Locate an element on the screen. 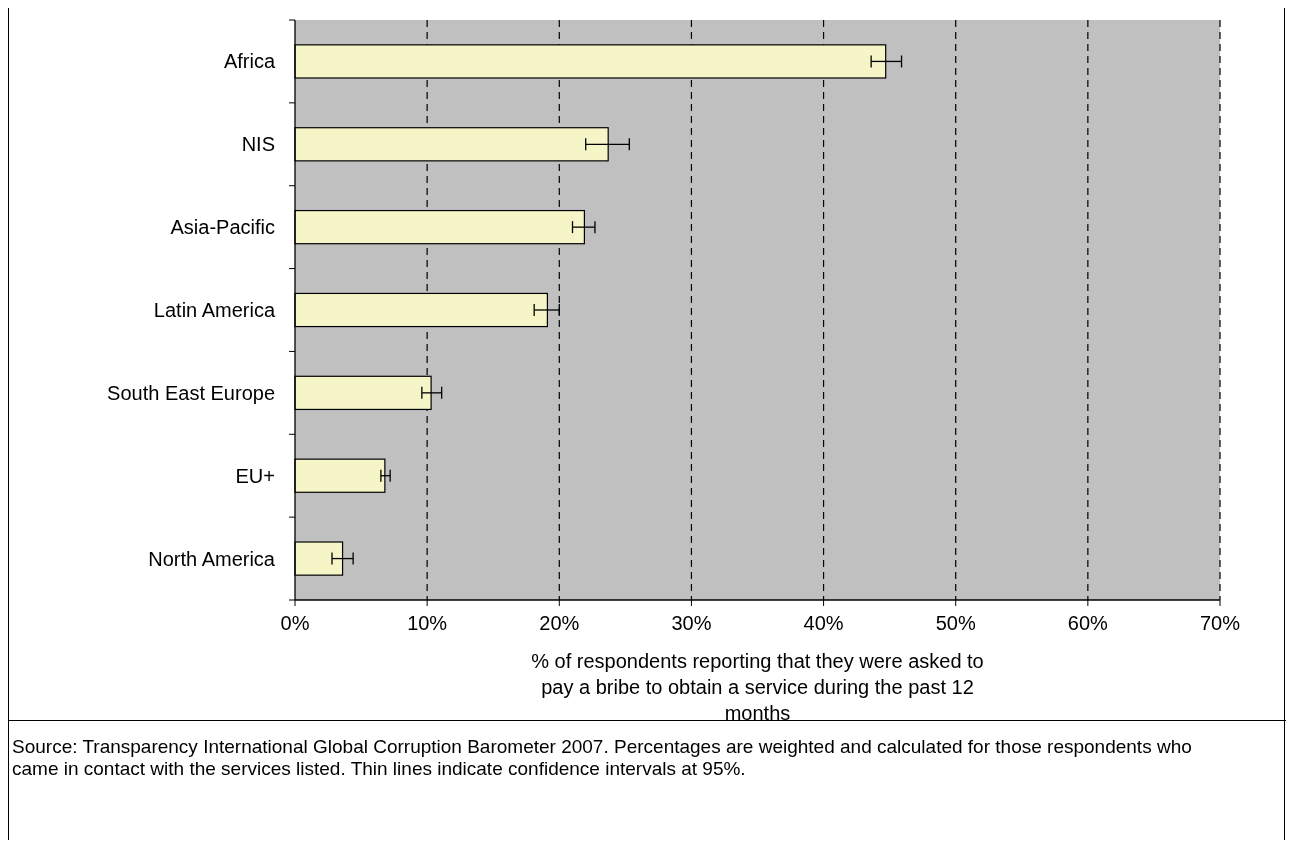 This screenshot has width=1294, height=848. y-tick-label: EU+ is located at coordinates (255, 475).